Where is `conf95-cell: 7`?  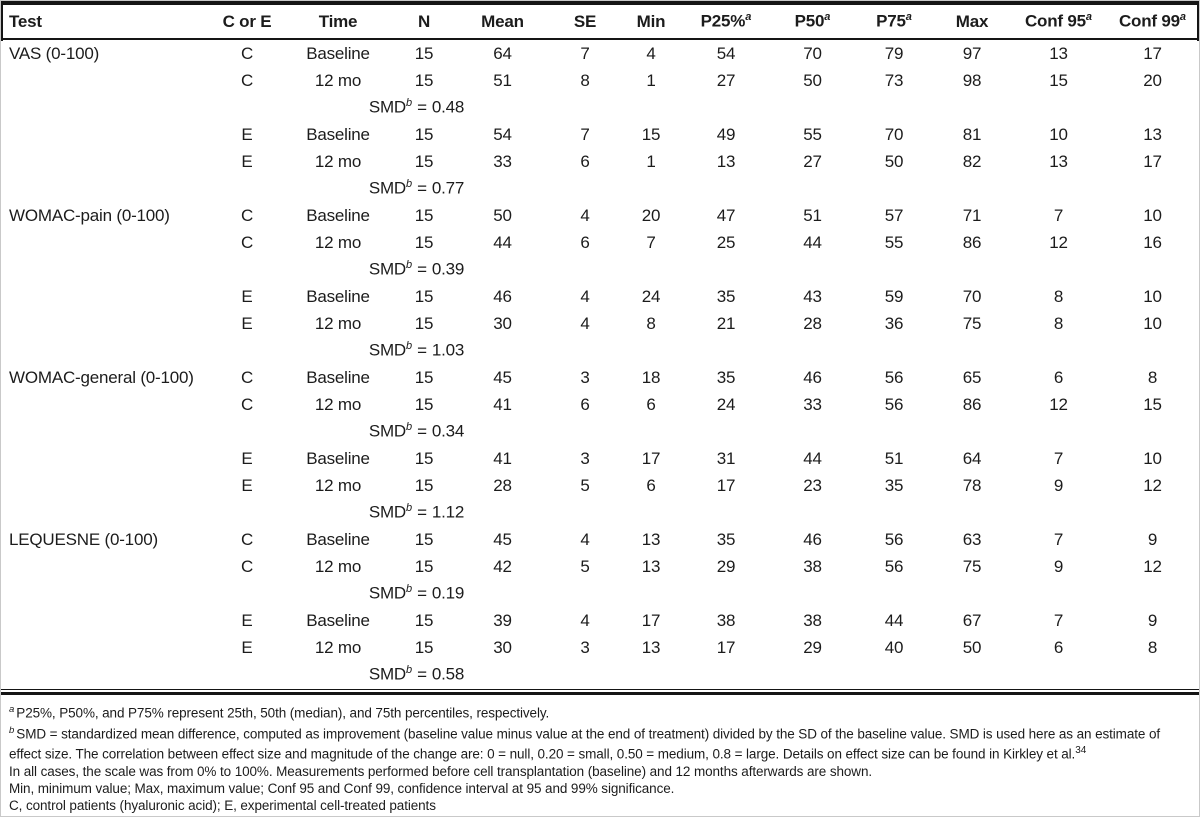
conf95-cell: 7 is located at coordinates (1058, 458).